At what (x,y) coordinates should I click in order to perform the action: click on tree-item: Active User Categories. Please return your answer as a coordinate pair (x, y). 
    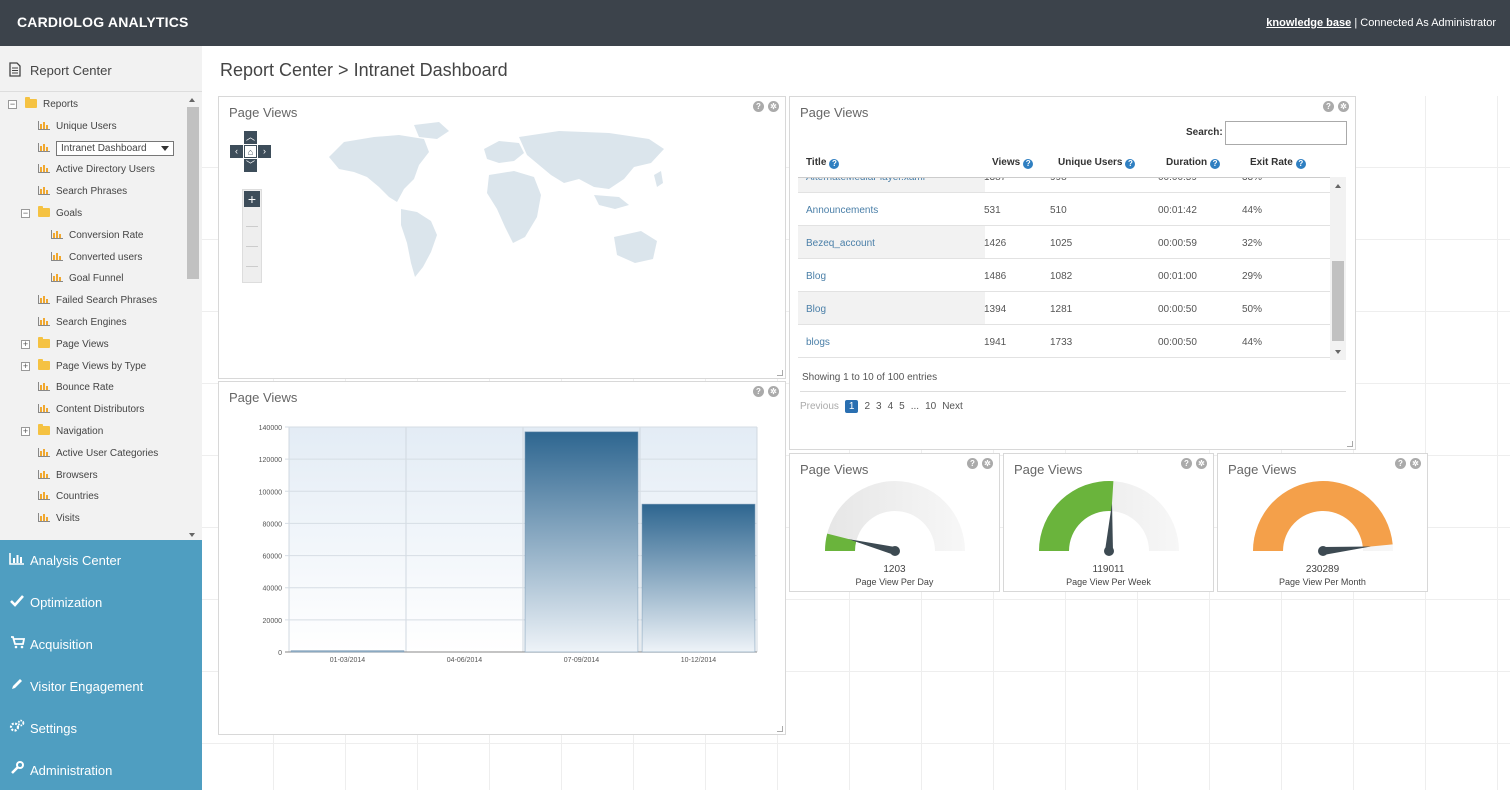
    Looking at the image, I should click on (98, 454).